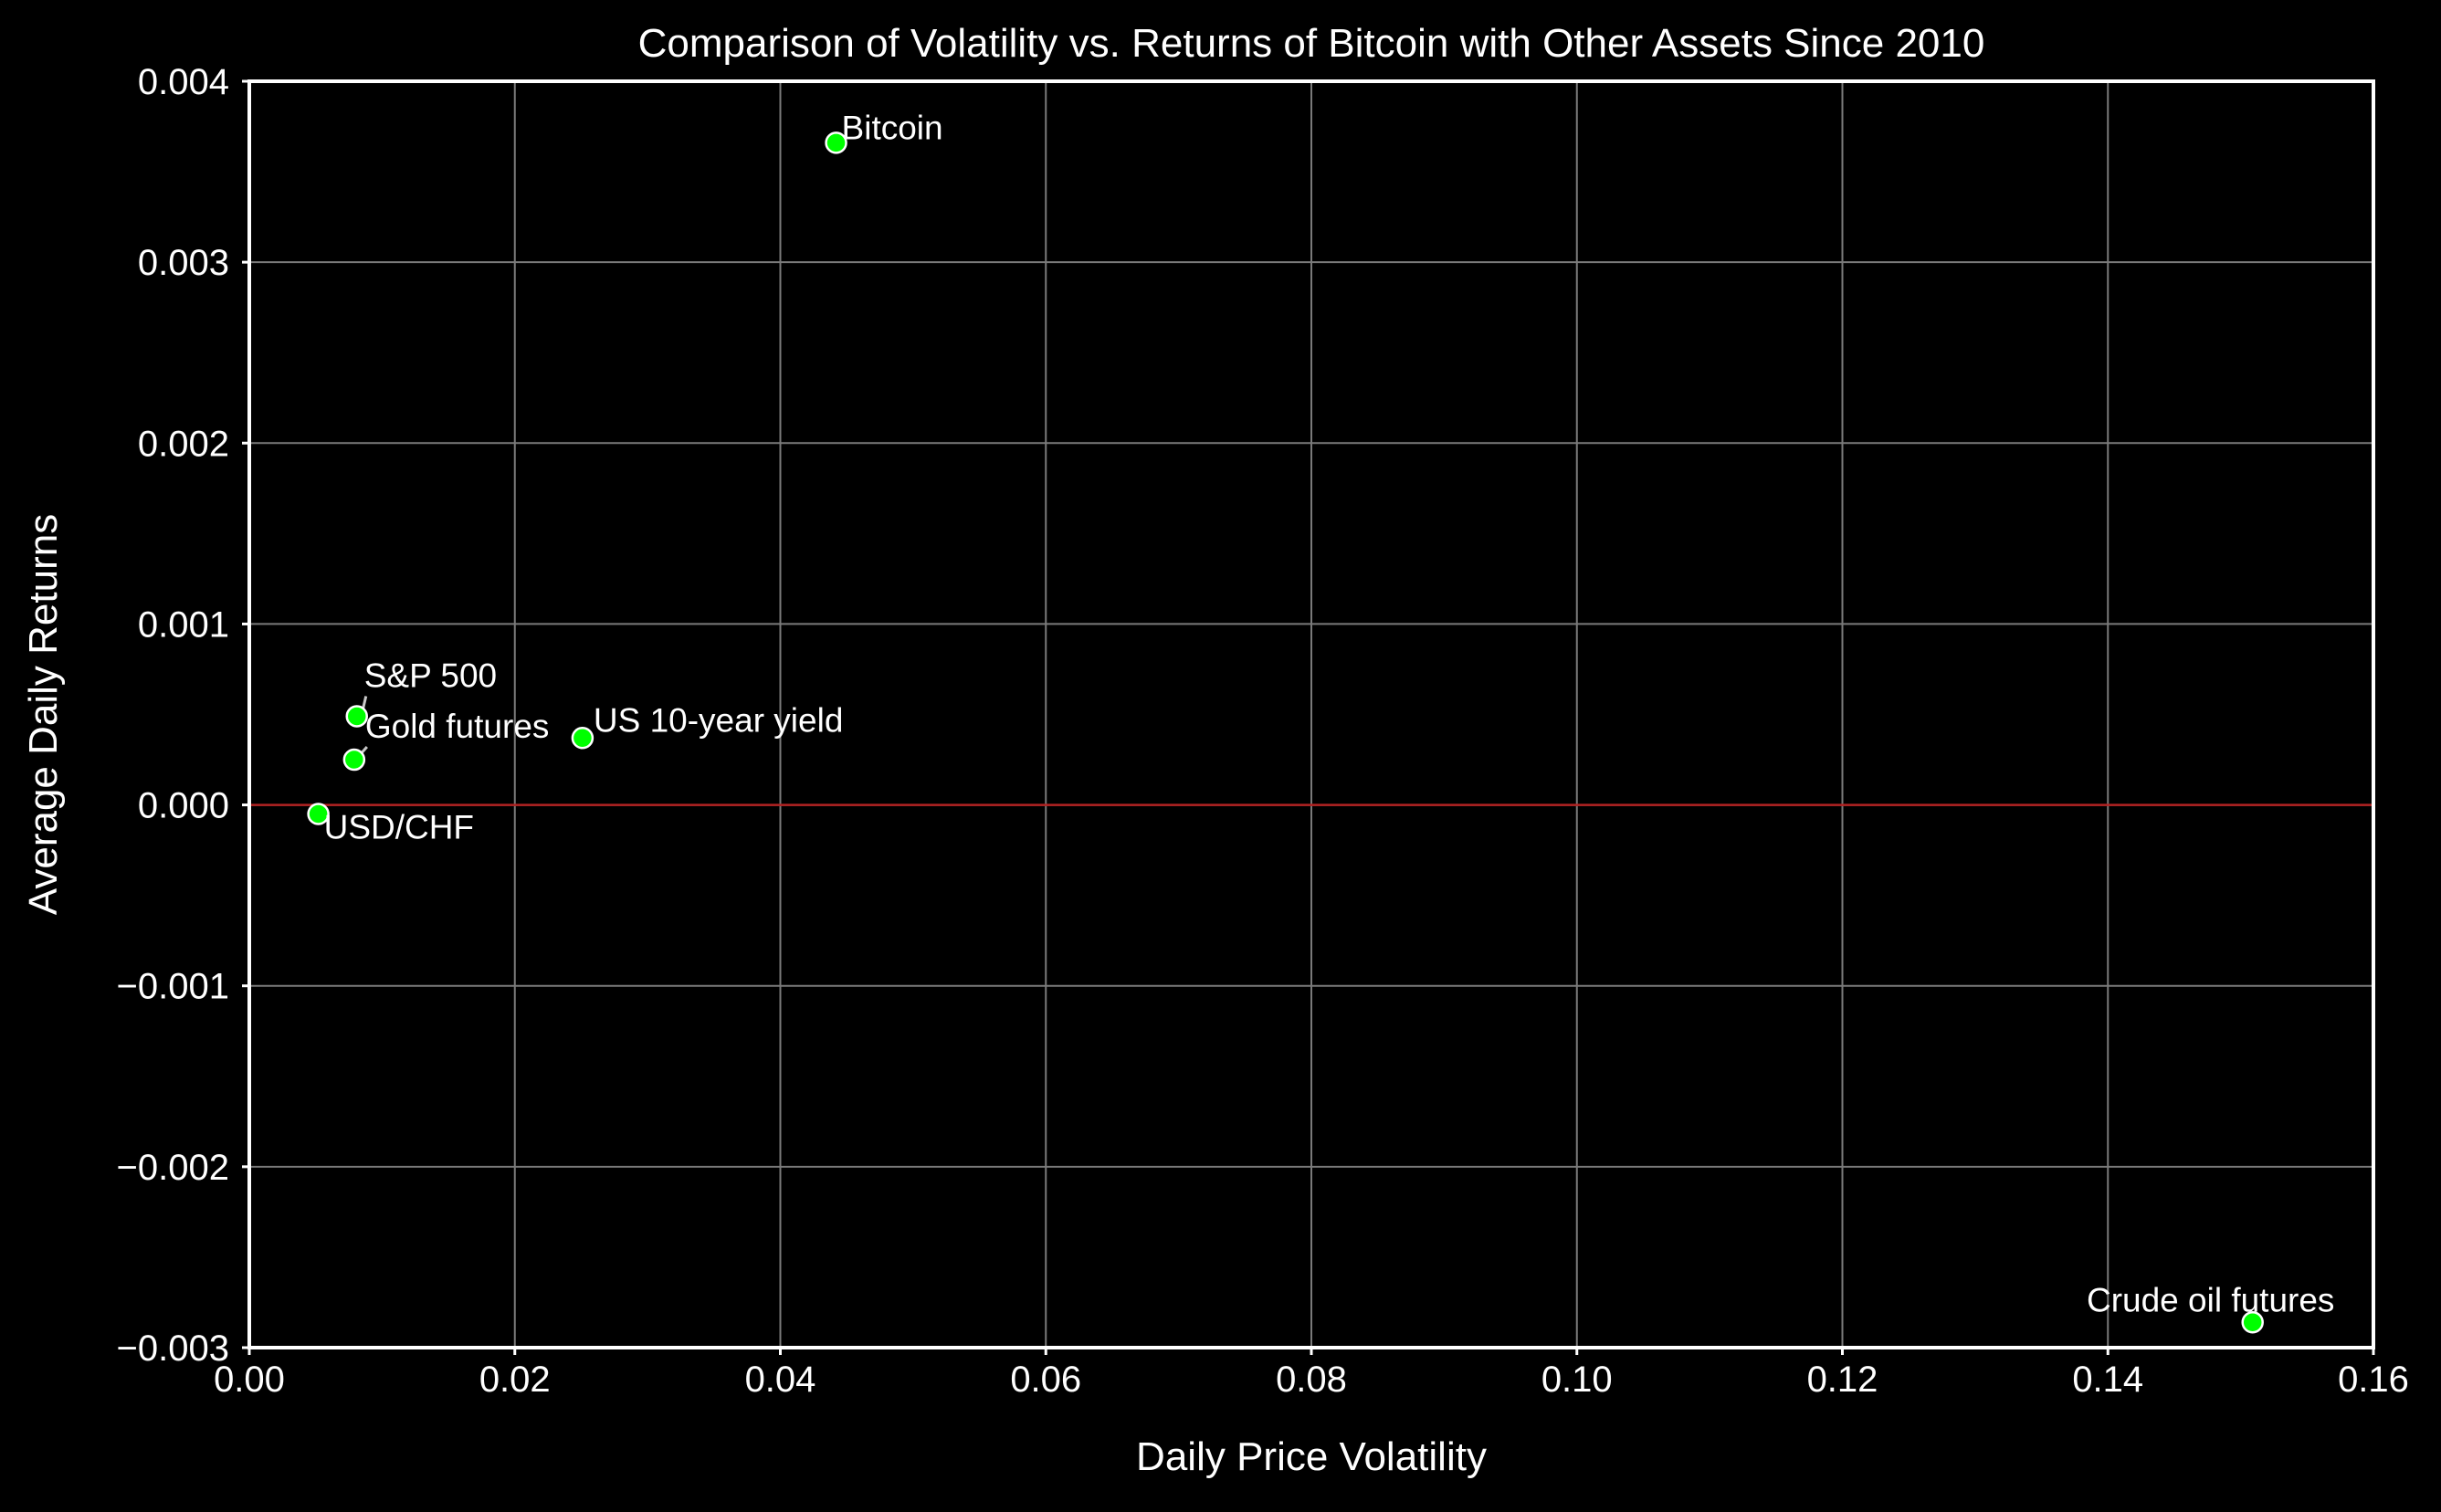 The image size is (2441, 1512). Describe the element at coordinates (2373, 1380) in the screenshot. I see `x-tick-label: 0.16` at that location.